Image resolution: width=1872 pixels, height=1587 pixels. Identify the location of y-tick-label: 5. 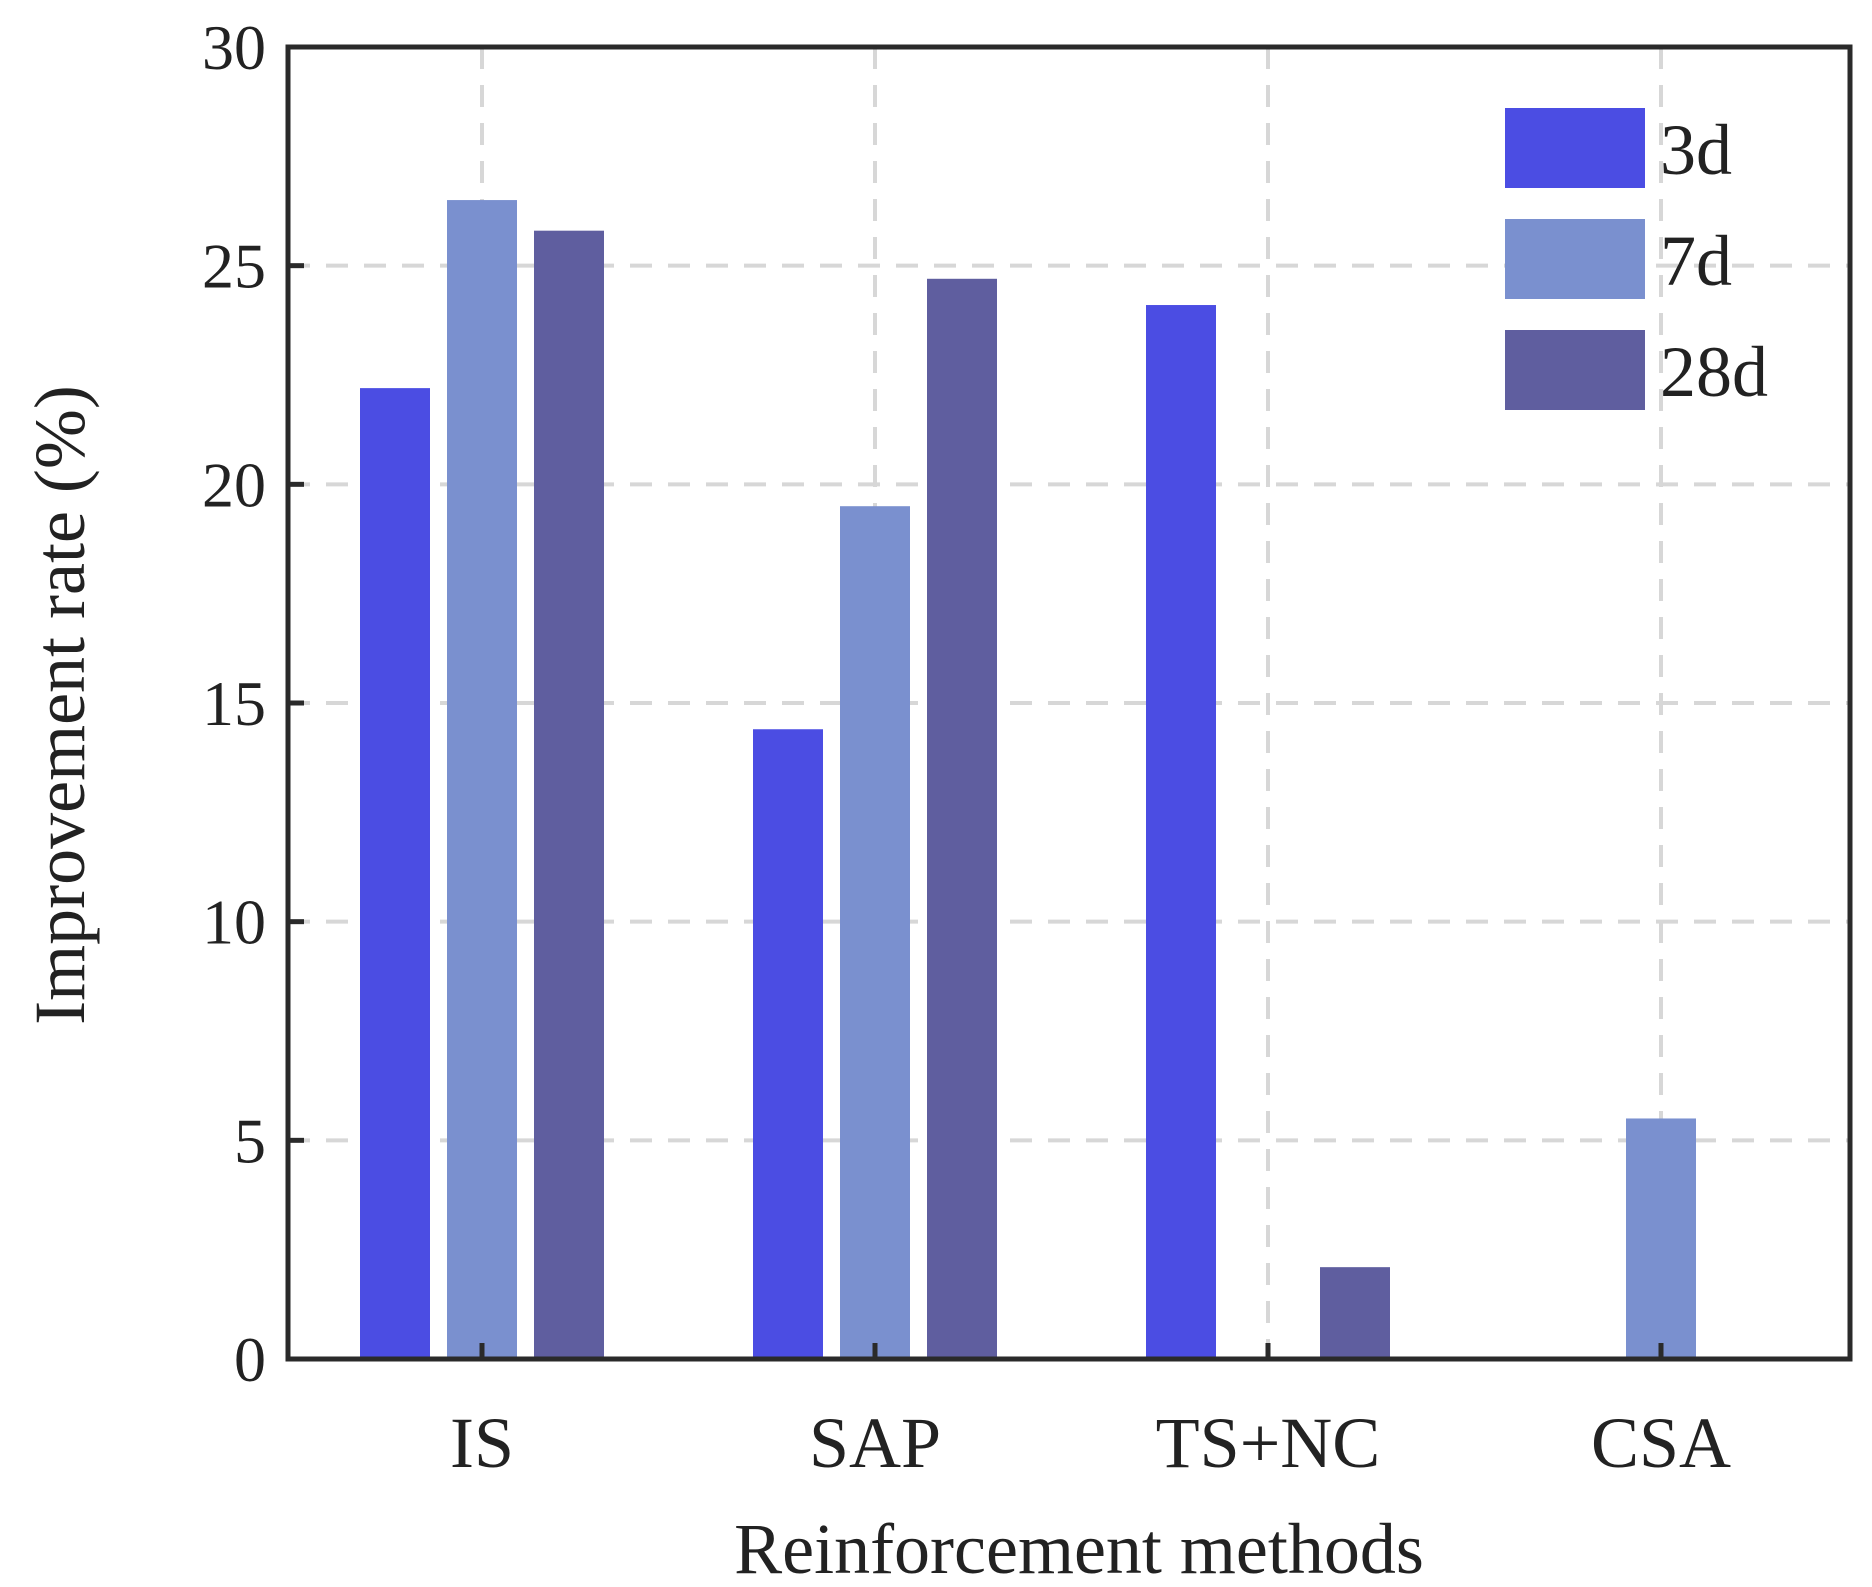
(250, 1140).